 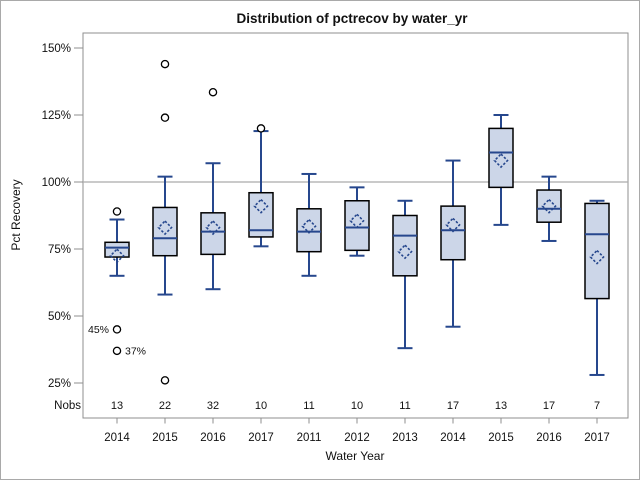 I want to click on y-tick-label: 50%, so click(x=59, y=317).